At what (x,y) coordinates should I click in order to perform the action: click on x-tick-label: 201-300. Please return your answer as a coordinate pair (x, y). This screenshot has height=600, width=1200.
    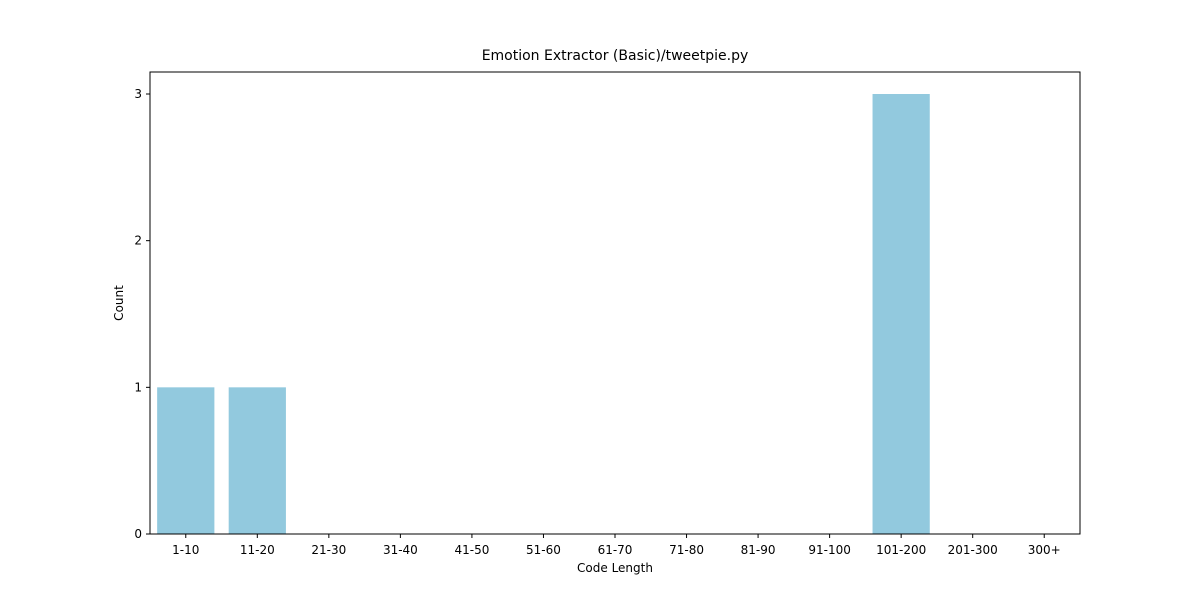
    Looking at the image, I should click on (973, 550).